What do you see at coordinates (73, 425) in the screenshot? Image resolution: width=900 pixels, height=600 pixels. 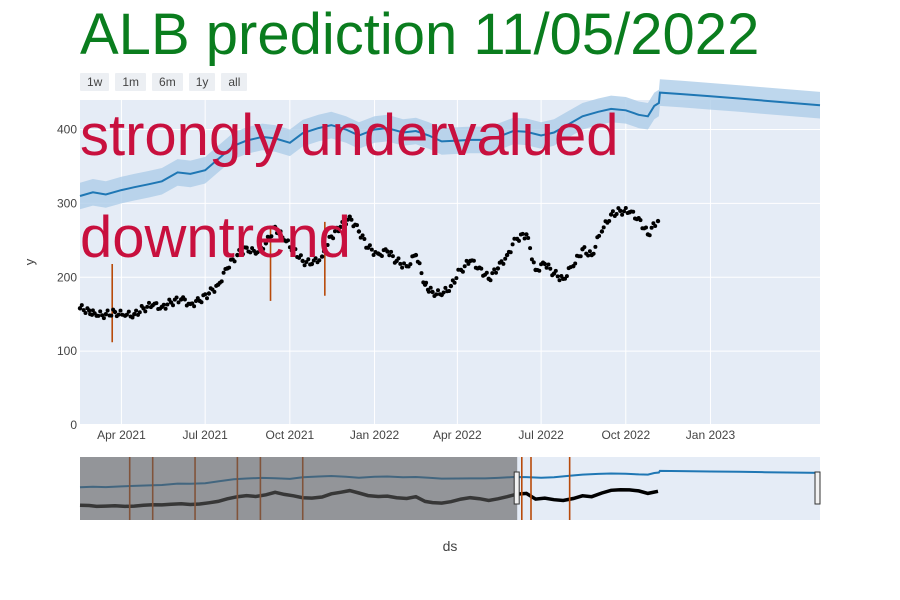 I see `y-tick-label: 0` at bounding box center [73, 425].